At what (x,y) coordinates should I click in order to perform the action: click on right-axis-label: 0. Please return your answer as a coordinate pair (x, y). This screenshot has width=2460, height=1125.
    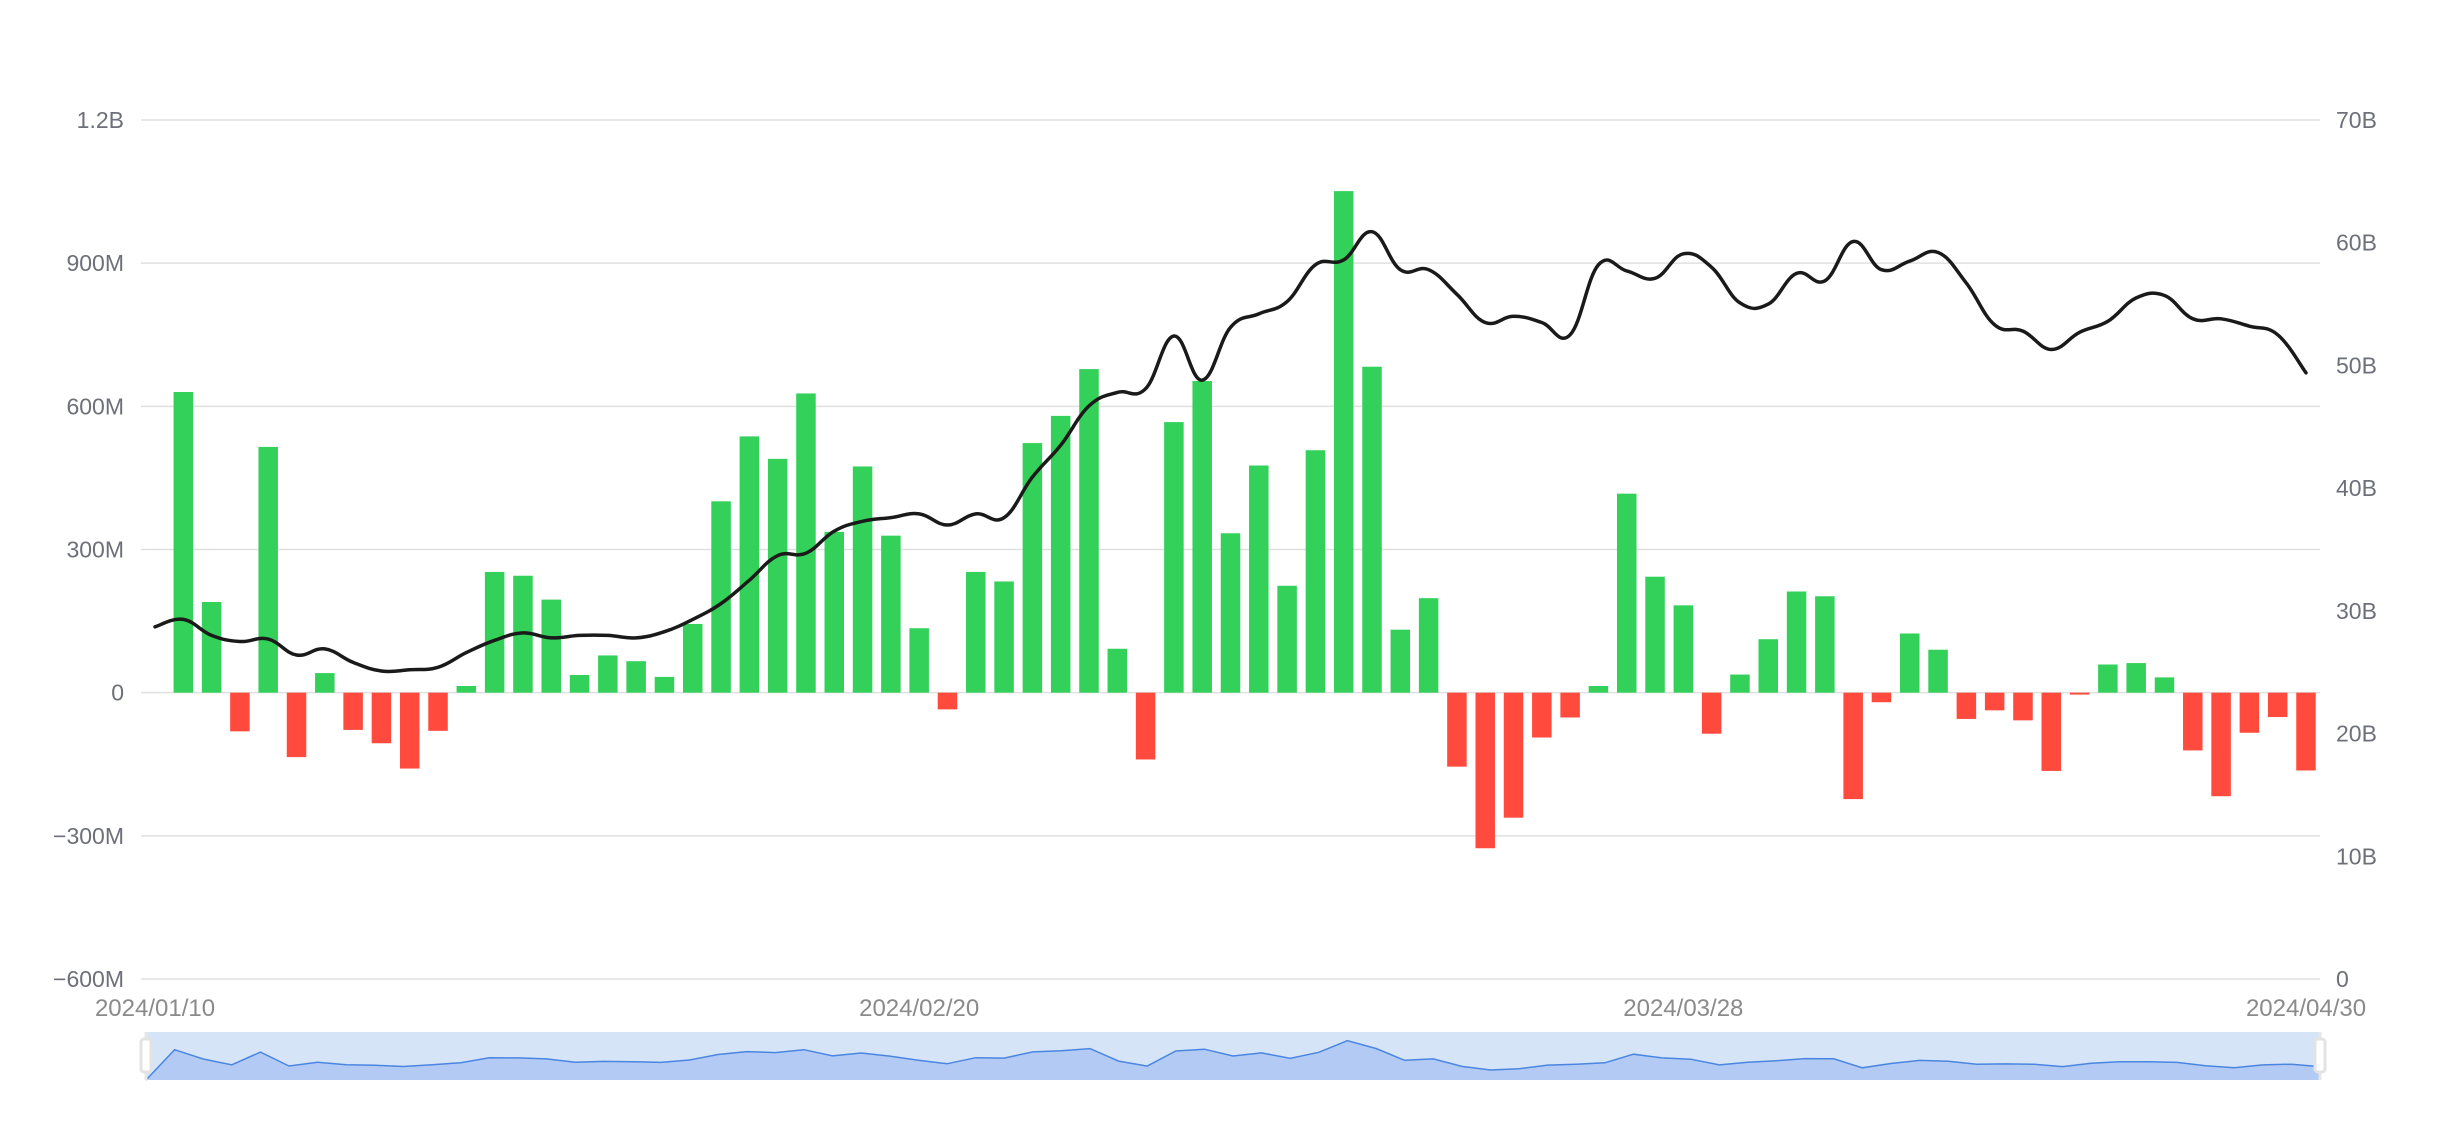
    Looking at the image, I should click on (2342, 979).